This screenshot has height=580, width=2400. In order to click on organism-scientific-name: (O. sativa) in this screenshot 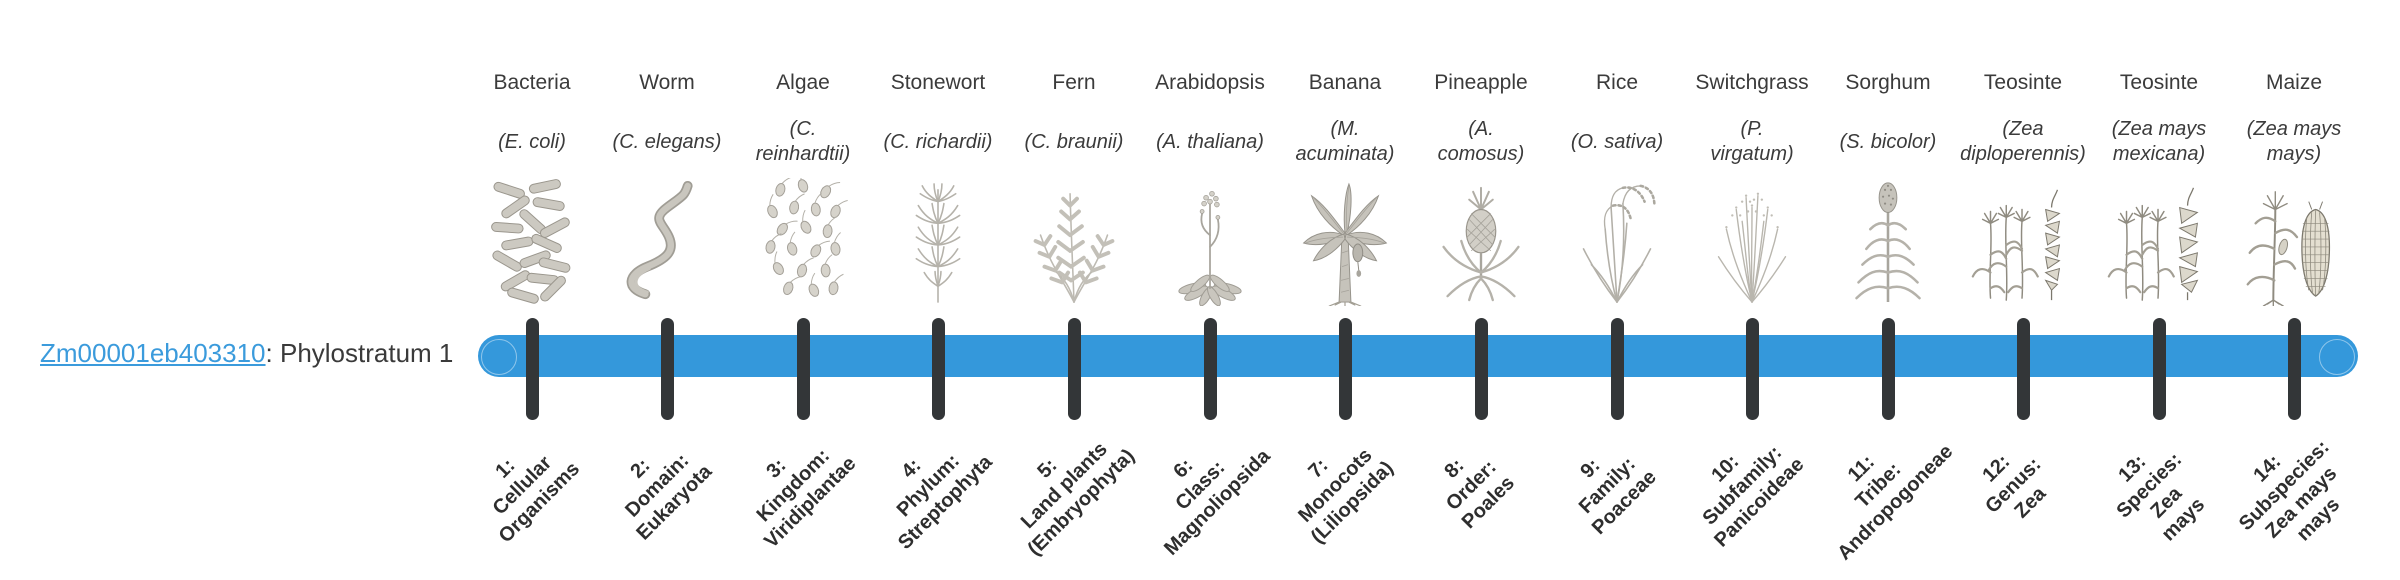, I will do `click(1617, 141)`.